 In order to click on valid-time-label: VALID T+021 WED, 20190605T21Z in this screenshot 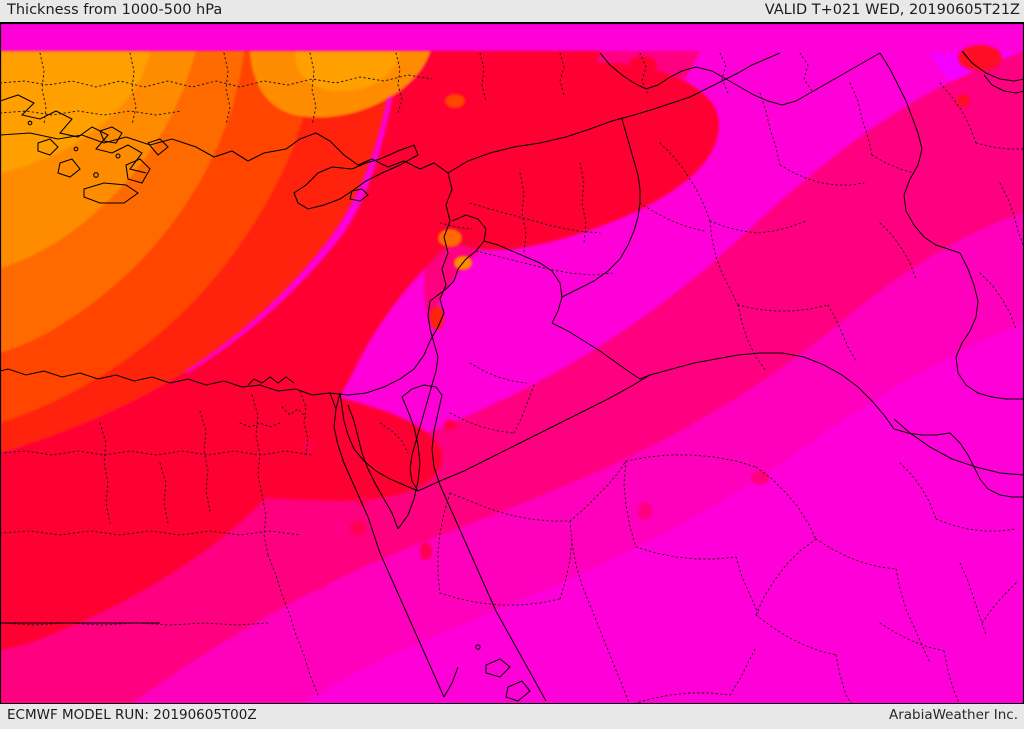, I will do `click(892, 10)`.